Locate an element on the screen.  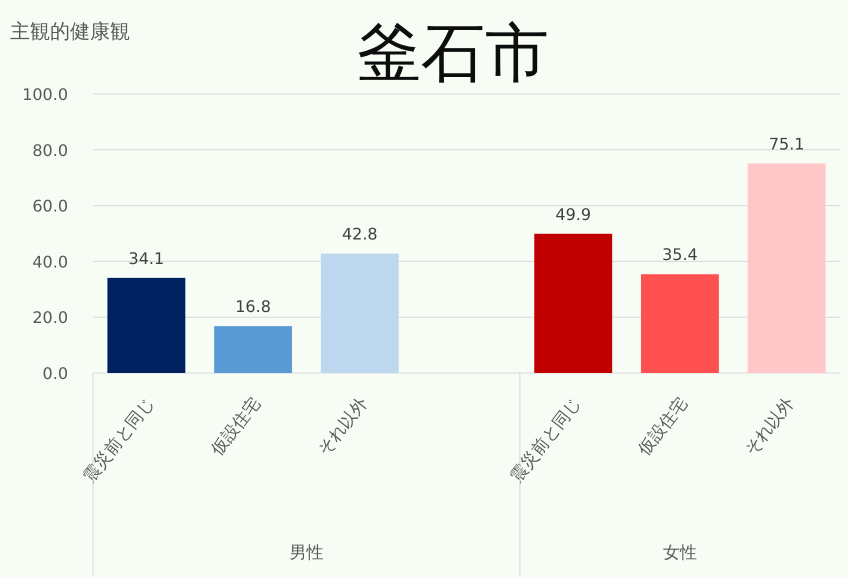
y-tick-label: 0.0 is located at coordinates (55, 373).